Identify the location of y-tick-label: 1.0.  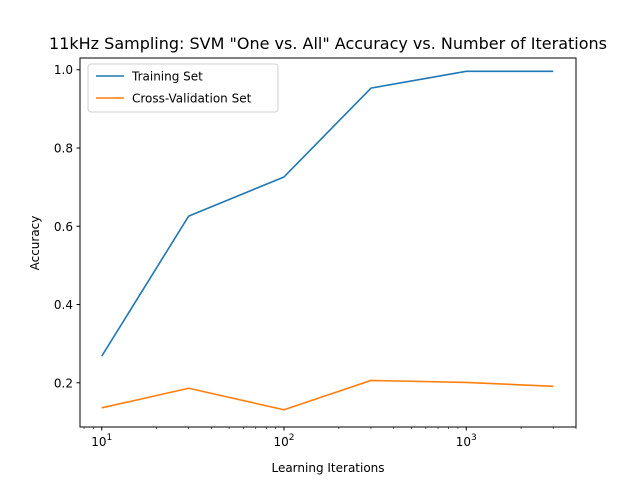
(63, 70).